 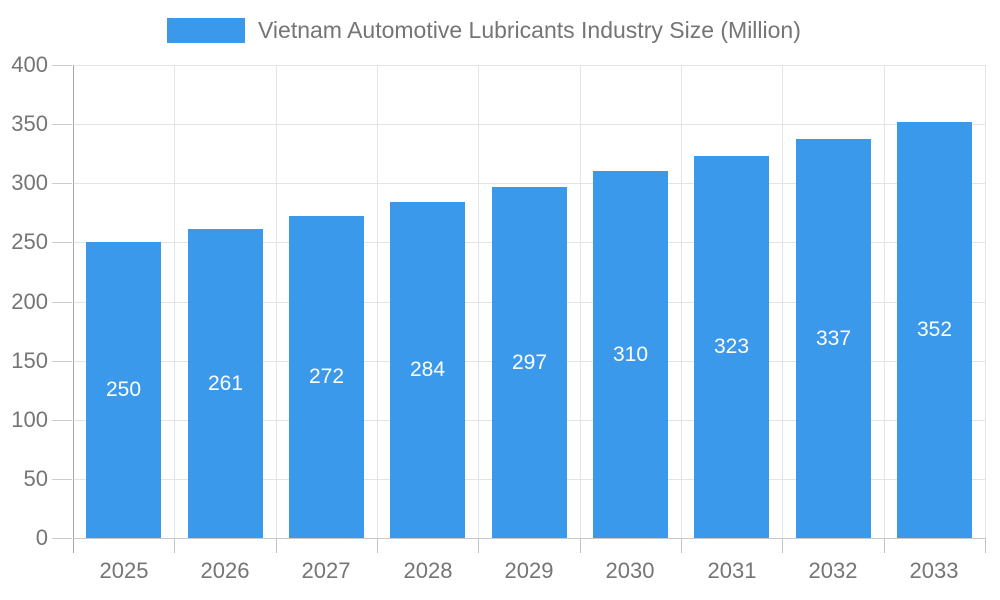 What do you see at coordinates (225, 570) in the screenshot?
I see `x-axis-label-2026: 2026` at bounding box center [225, 570].